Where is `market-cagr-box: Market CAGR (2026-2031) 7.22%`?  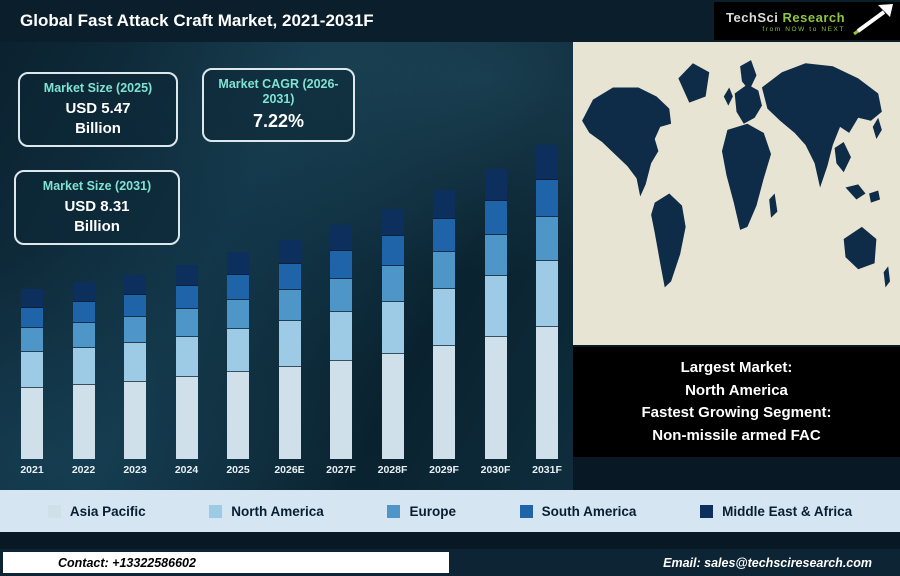
market-cagr-box: Market CAGR (2026-2031) 7.22% is located at coordinates (278, 105).